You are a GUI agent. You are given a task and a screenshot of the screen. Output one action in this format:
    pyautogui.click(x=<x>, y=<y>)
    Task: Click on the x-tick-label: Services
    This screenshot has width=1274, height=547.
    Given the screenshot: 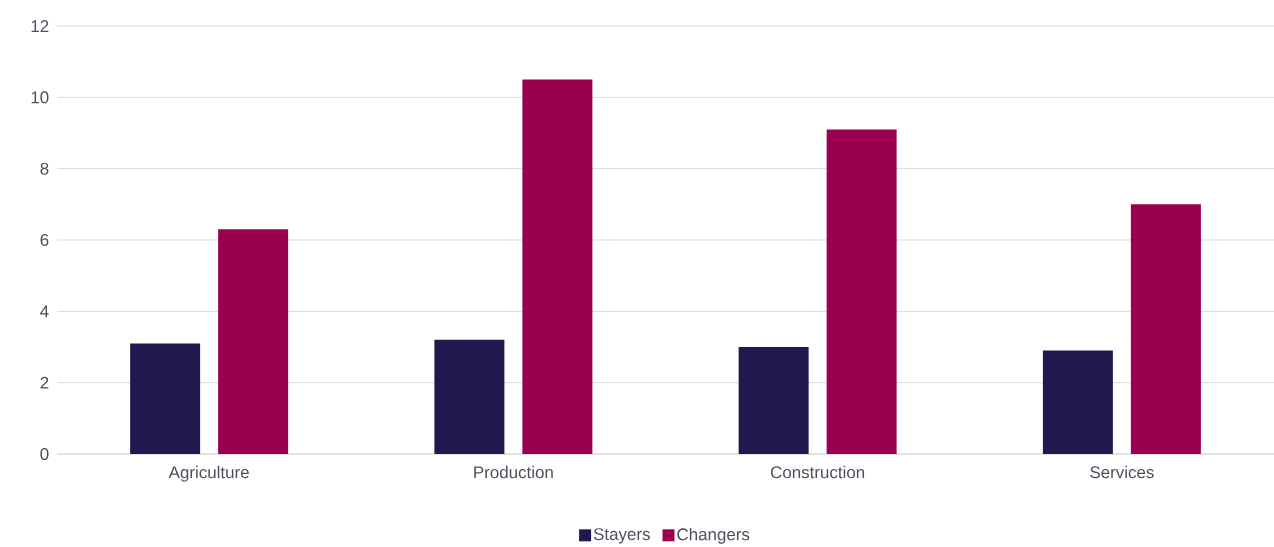 What is the action you would take?
    pyautogui.click(x=1122, y=472)
    